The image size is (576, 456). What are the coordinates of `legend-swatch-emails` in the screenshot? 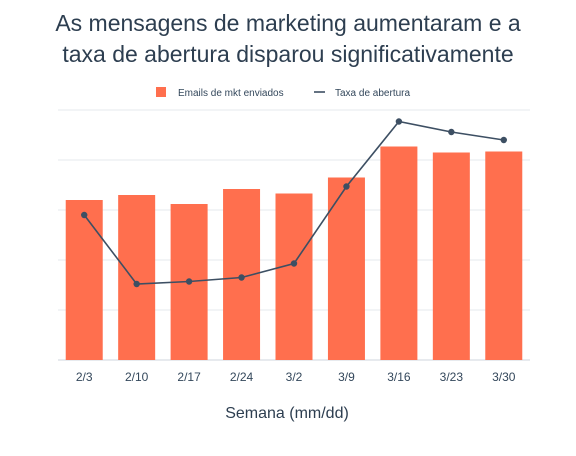 It's located at (161, 92).